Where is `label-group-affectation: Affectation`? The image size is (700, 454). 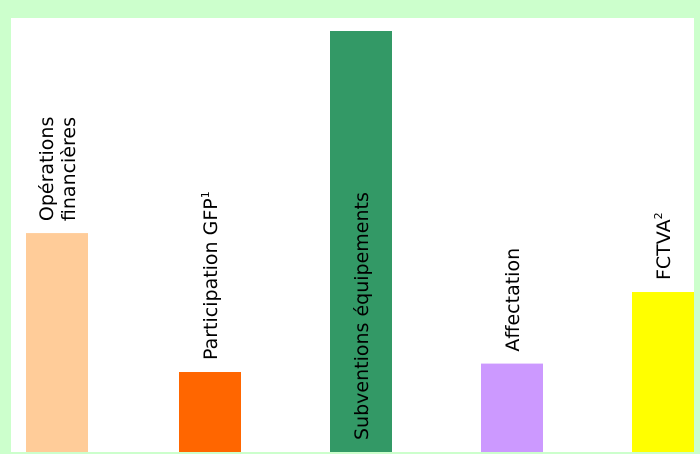 label-group-affectation: Affectation is located at coordinates (513, 300).